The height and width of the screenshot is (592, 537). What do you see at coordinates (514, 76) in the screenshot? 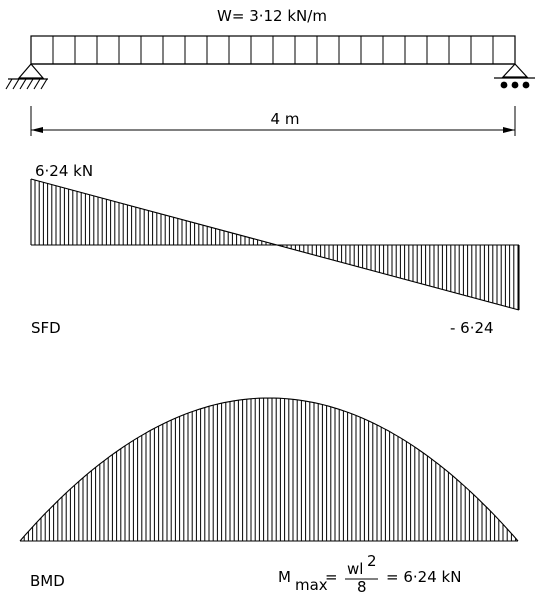
I see `roller-support-icon` at bounding box center [514, 76].